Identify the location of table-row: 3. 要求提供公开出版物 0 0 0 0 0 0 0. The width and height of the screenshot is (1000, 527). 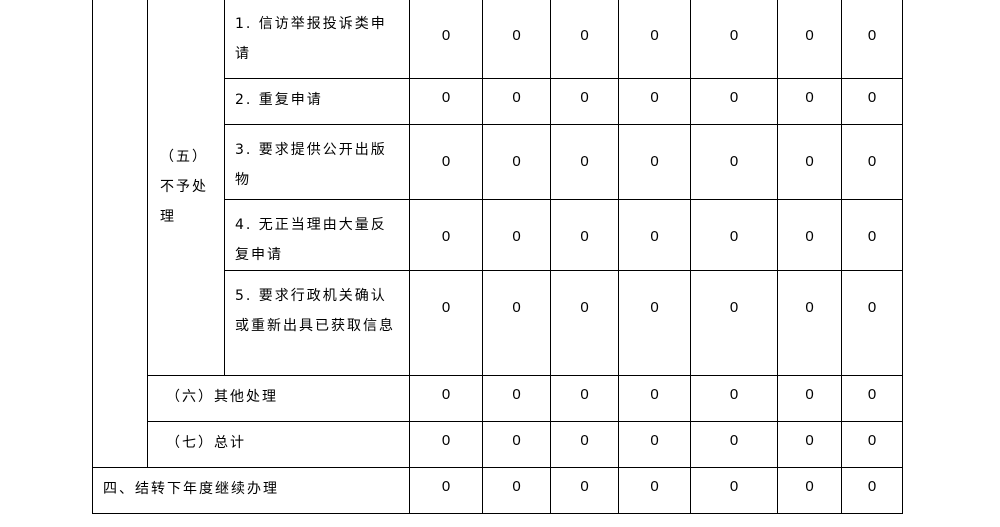
(498, 162).